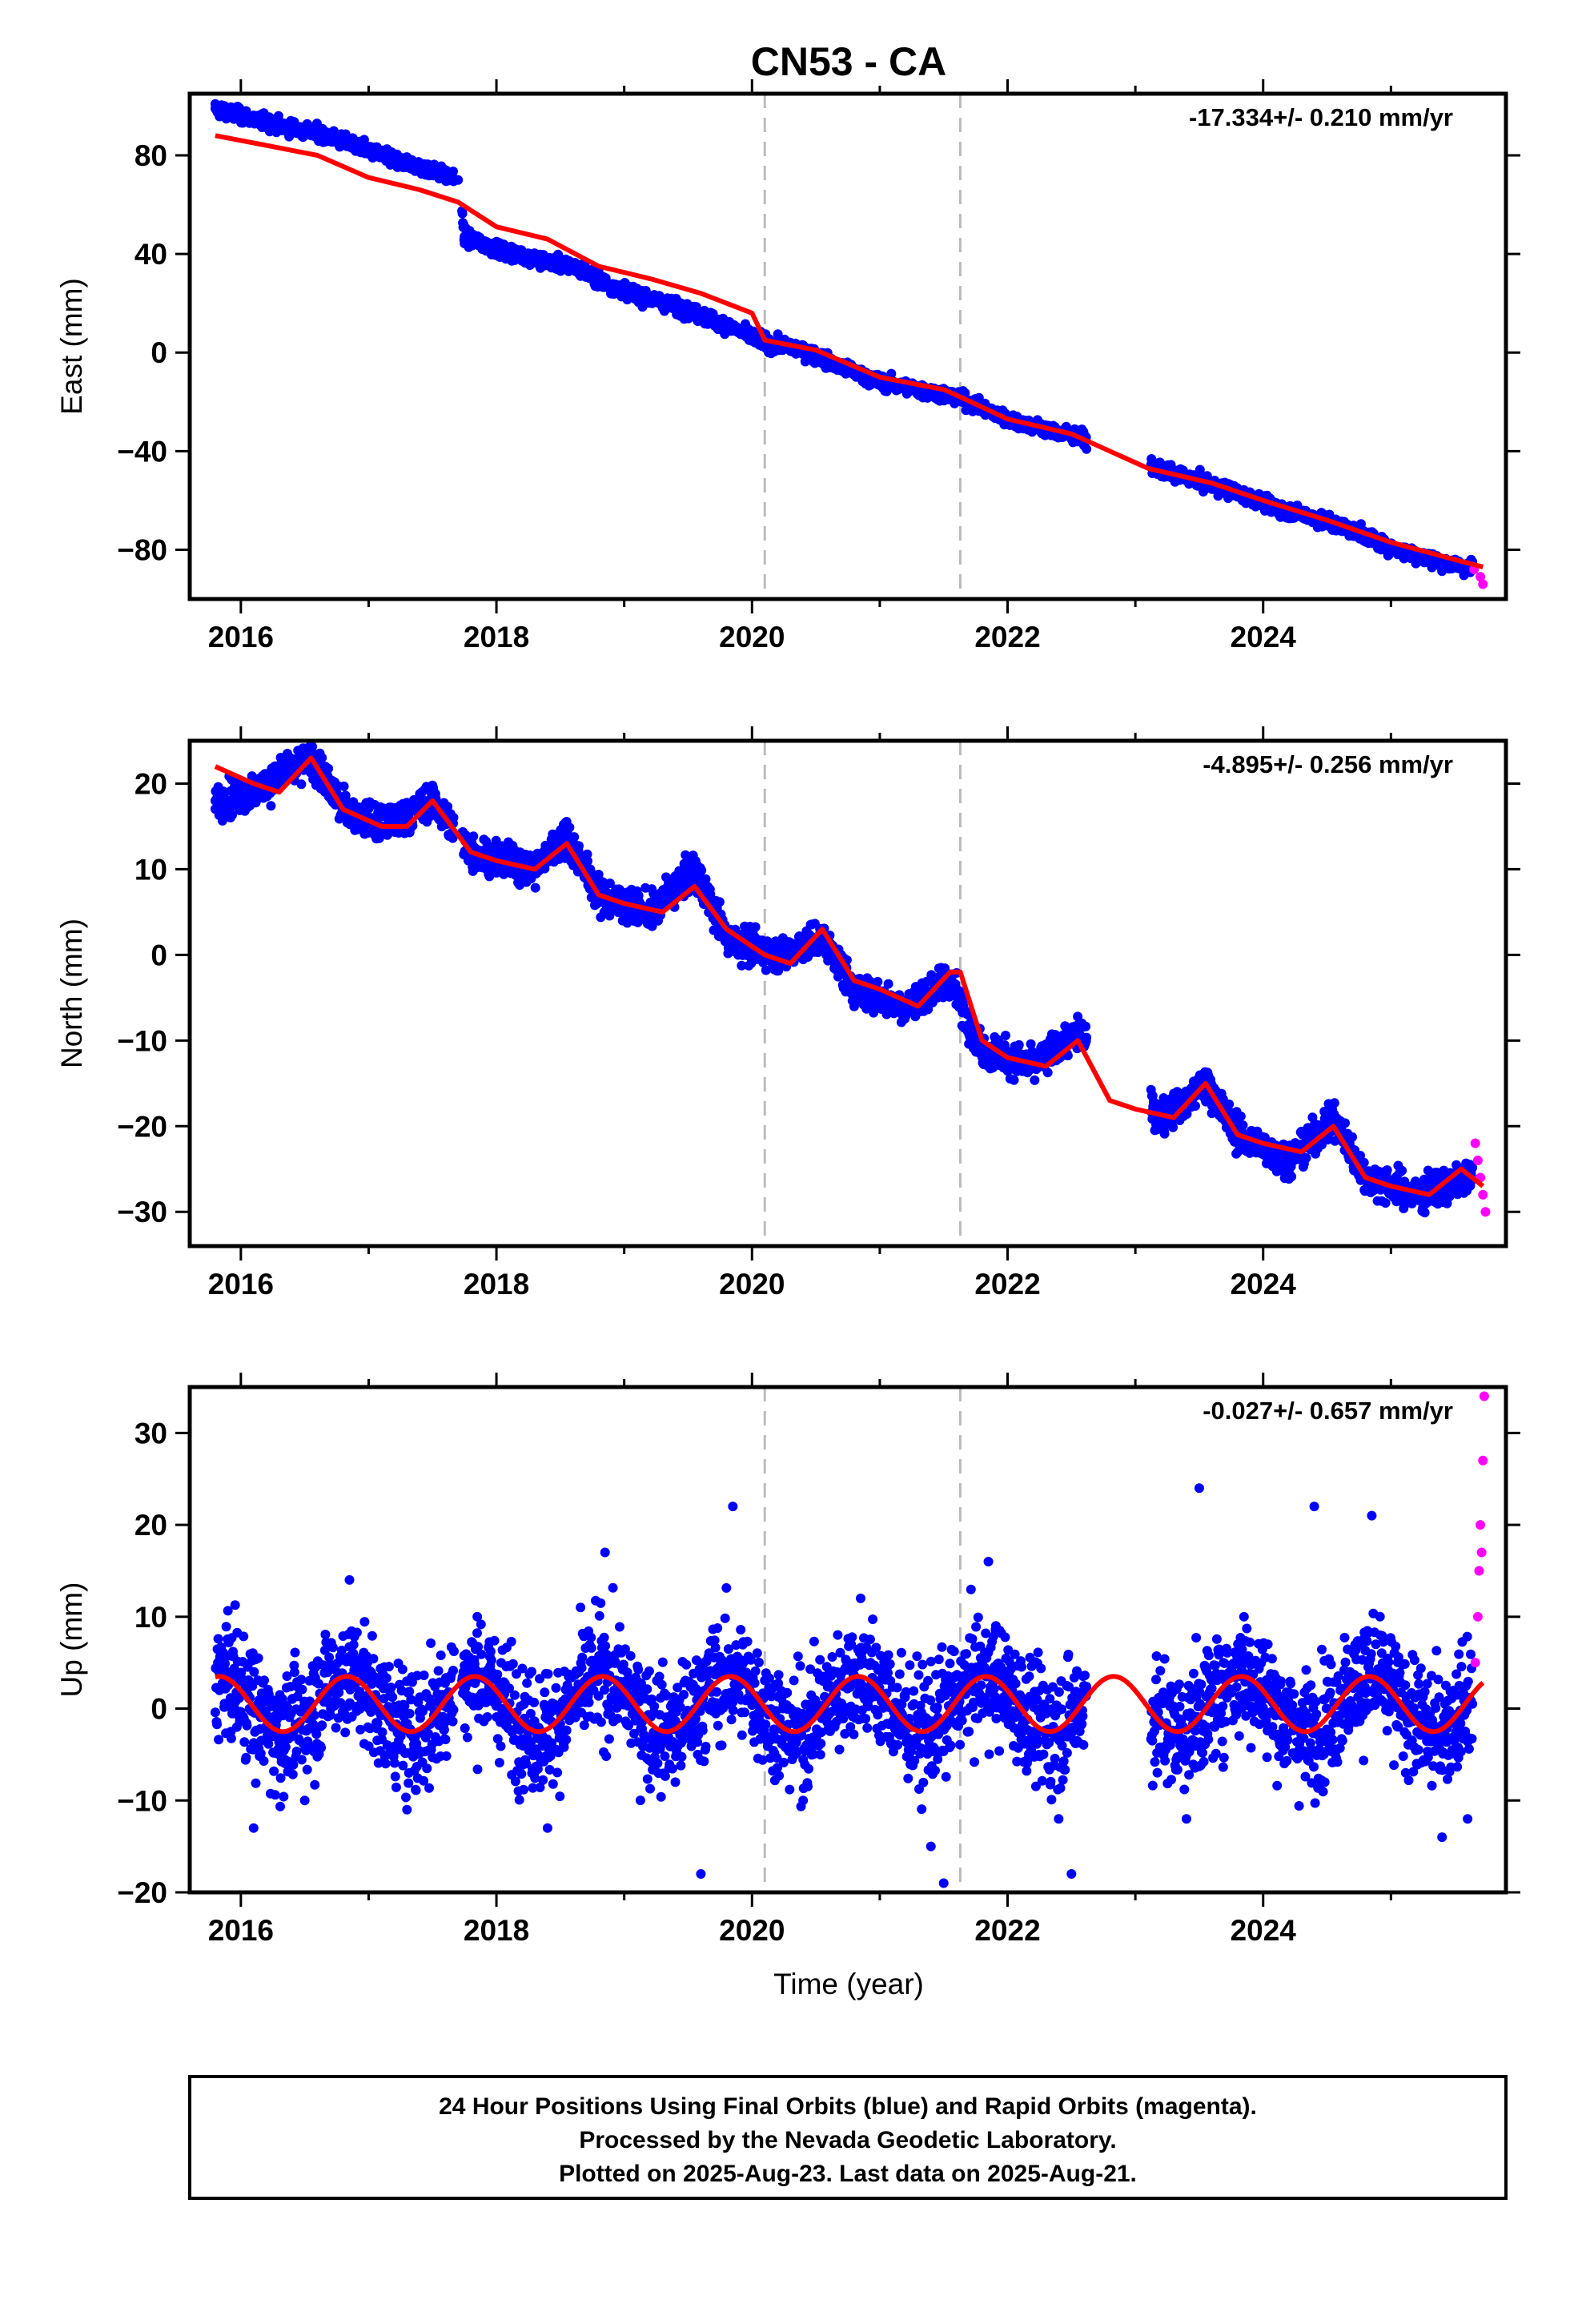  What do you see at coordinates (142, 451) in the screenshot?
I see `east-ytick-label: −40` at bounding box center [142, 451].